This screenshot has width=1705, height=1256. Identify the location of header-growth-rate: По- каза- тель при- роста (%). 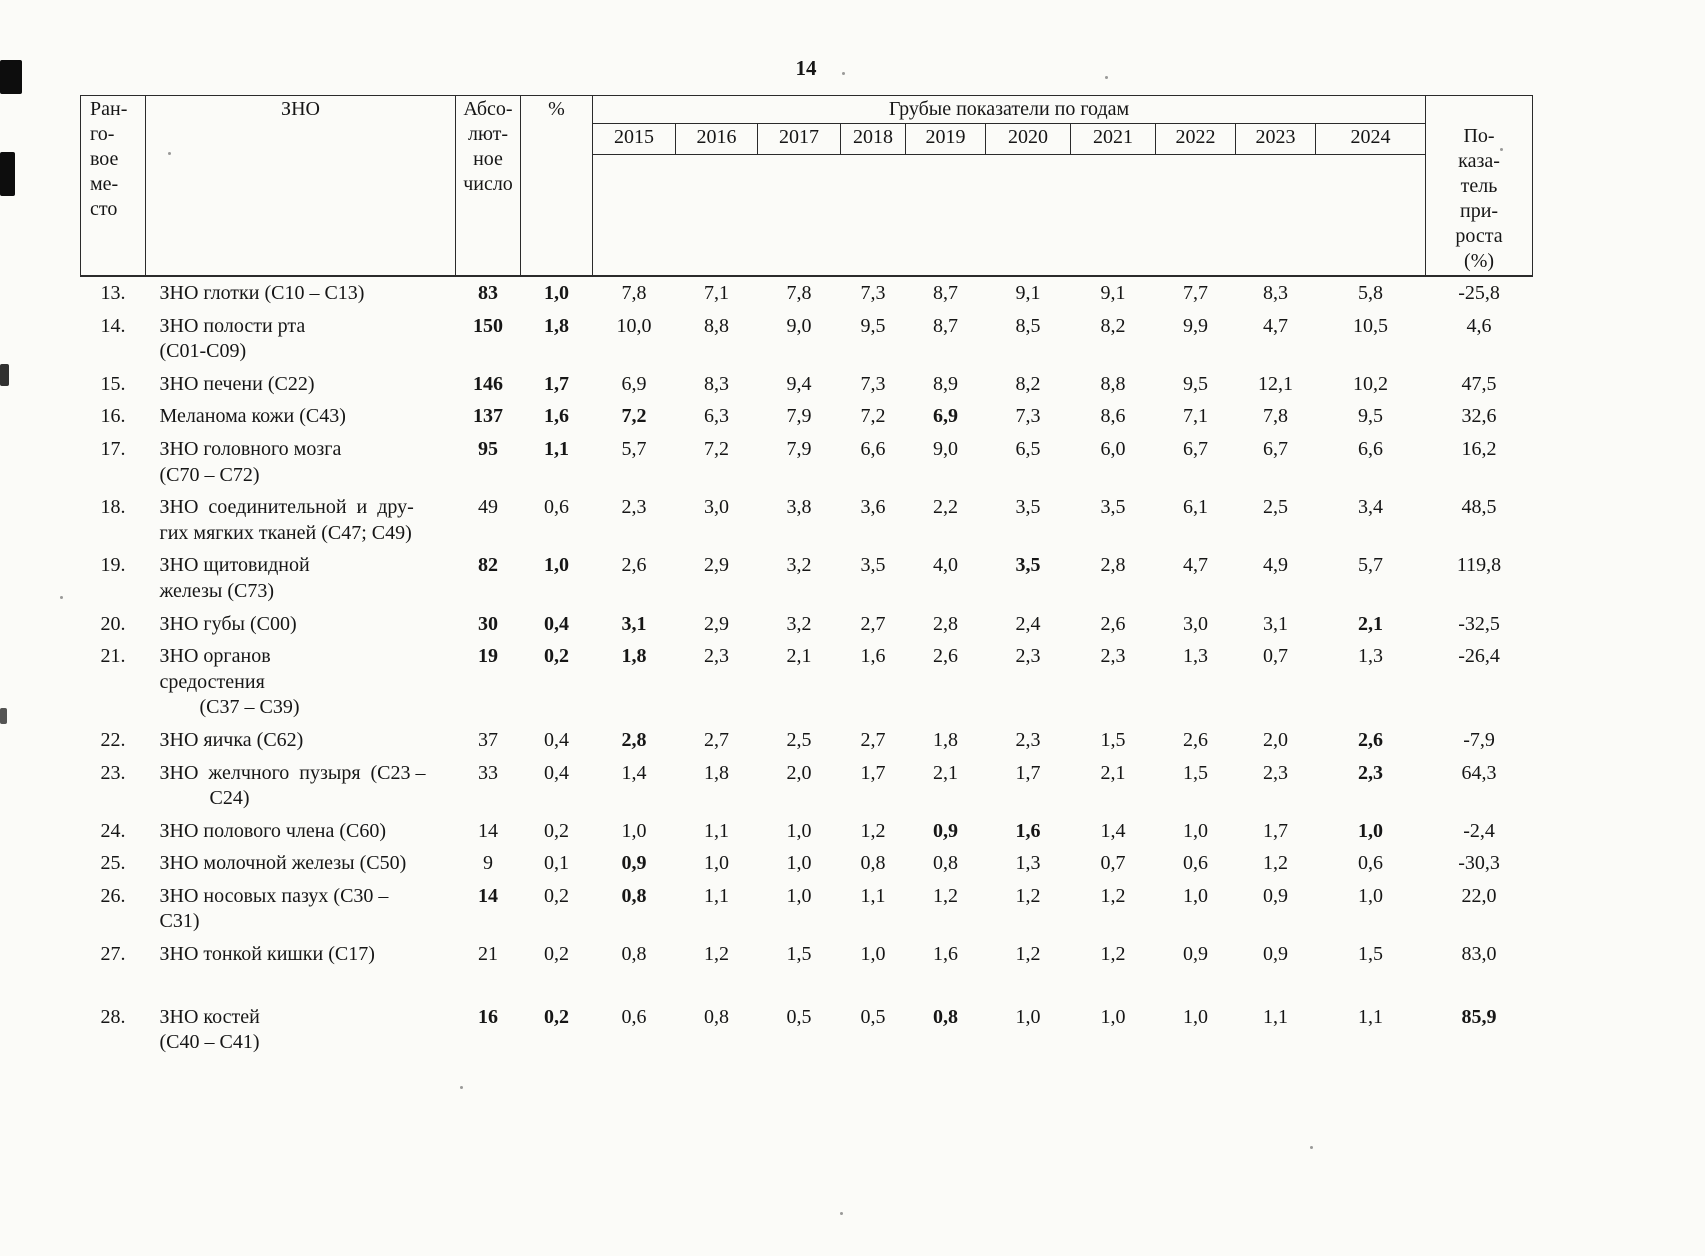
(1479, 186).